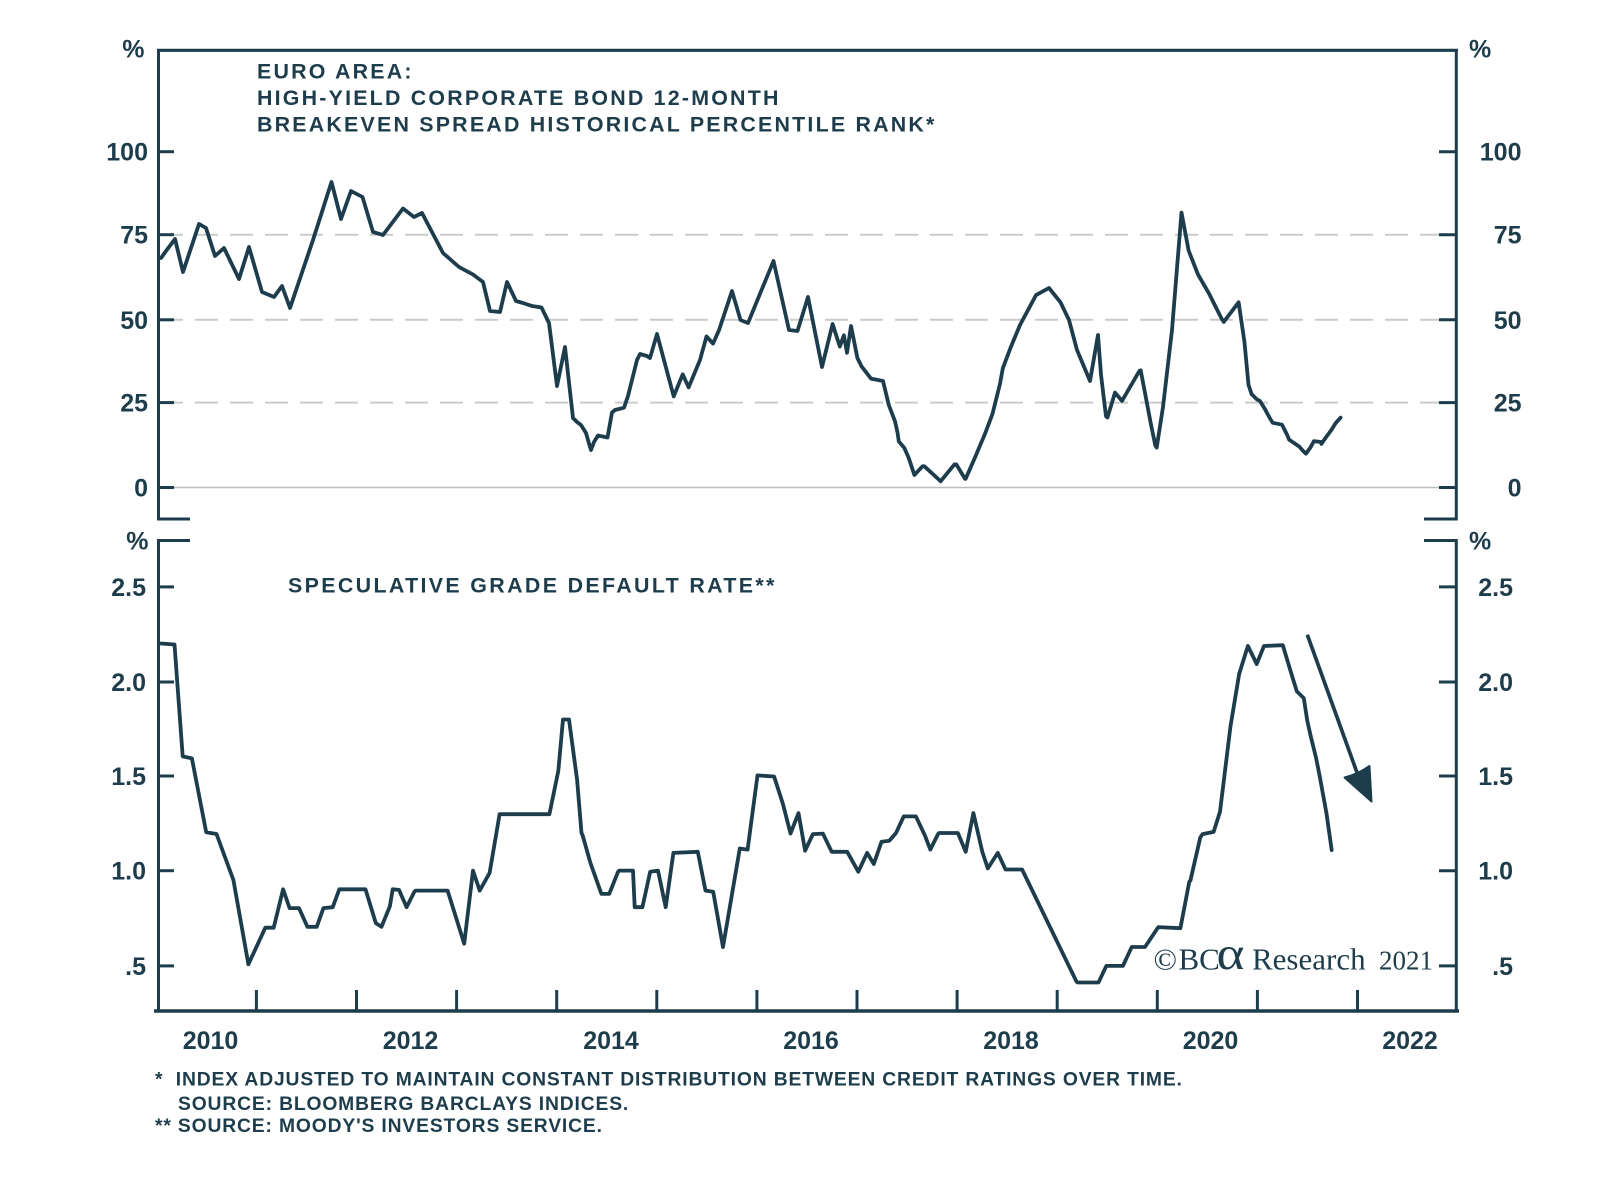 This screenshot has width=1600, height=1179. I want to click on svg-text: EURO AREA:, so click(335, 72).